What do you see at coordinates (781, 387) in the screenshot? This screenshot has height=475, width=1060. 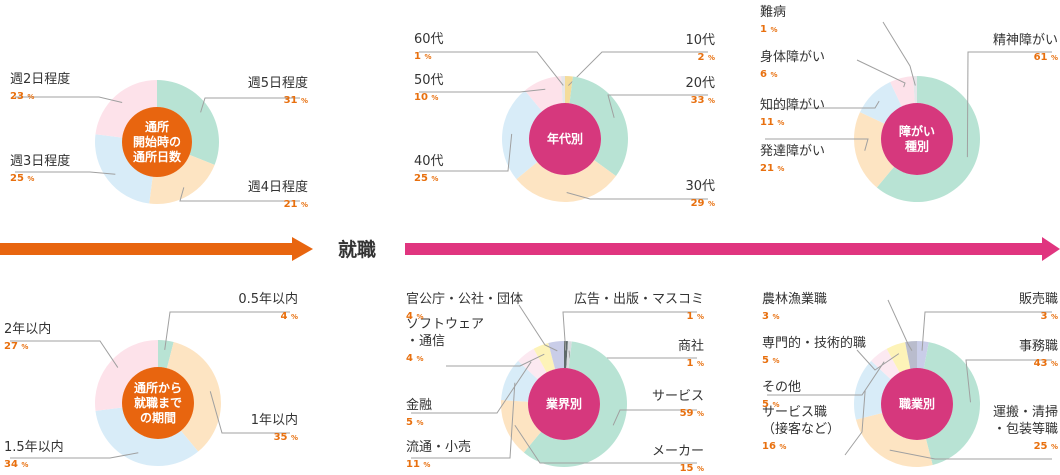 I see `slice-label: その他` at bounding box center [781, 387].